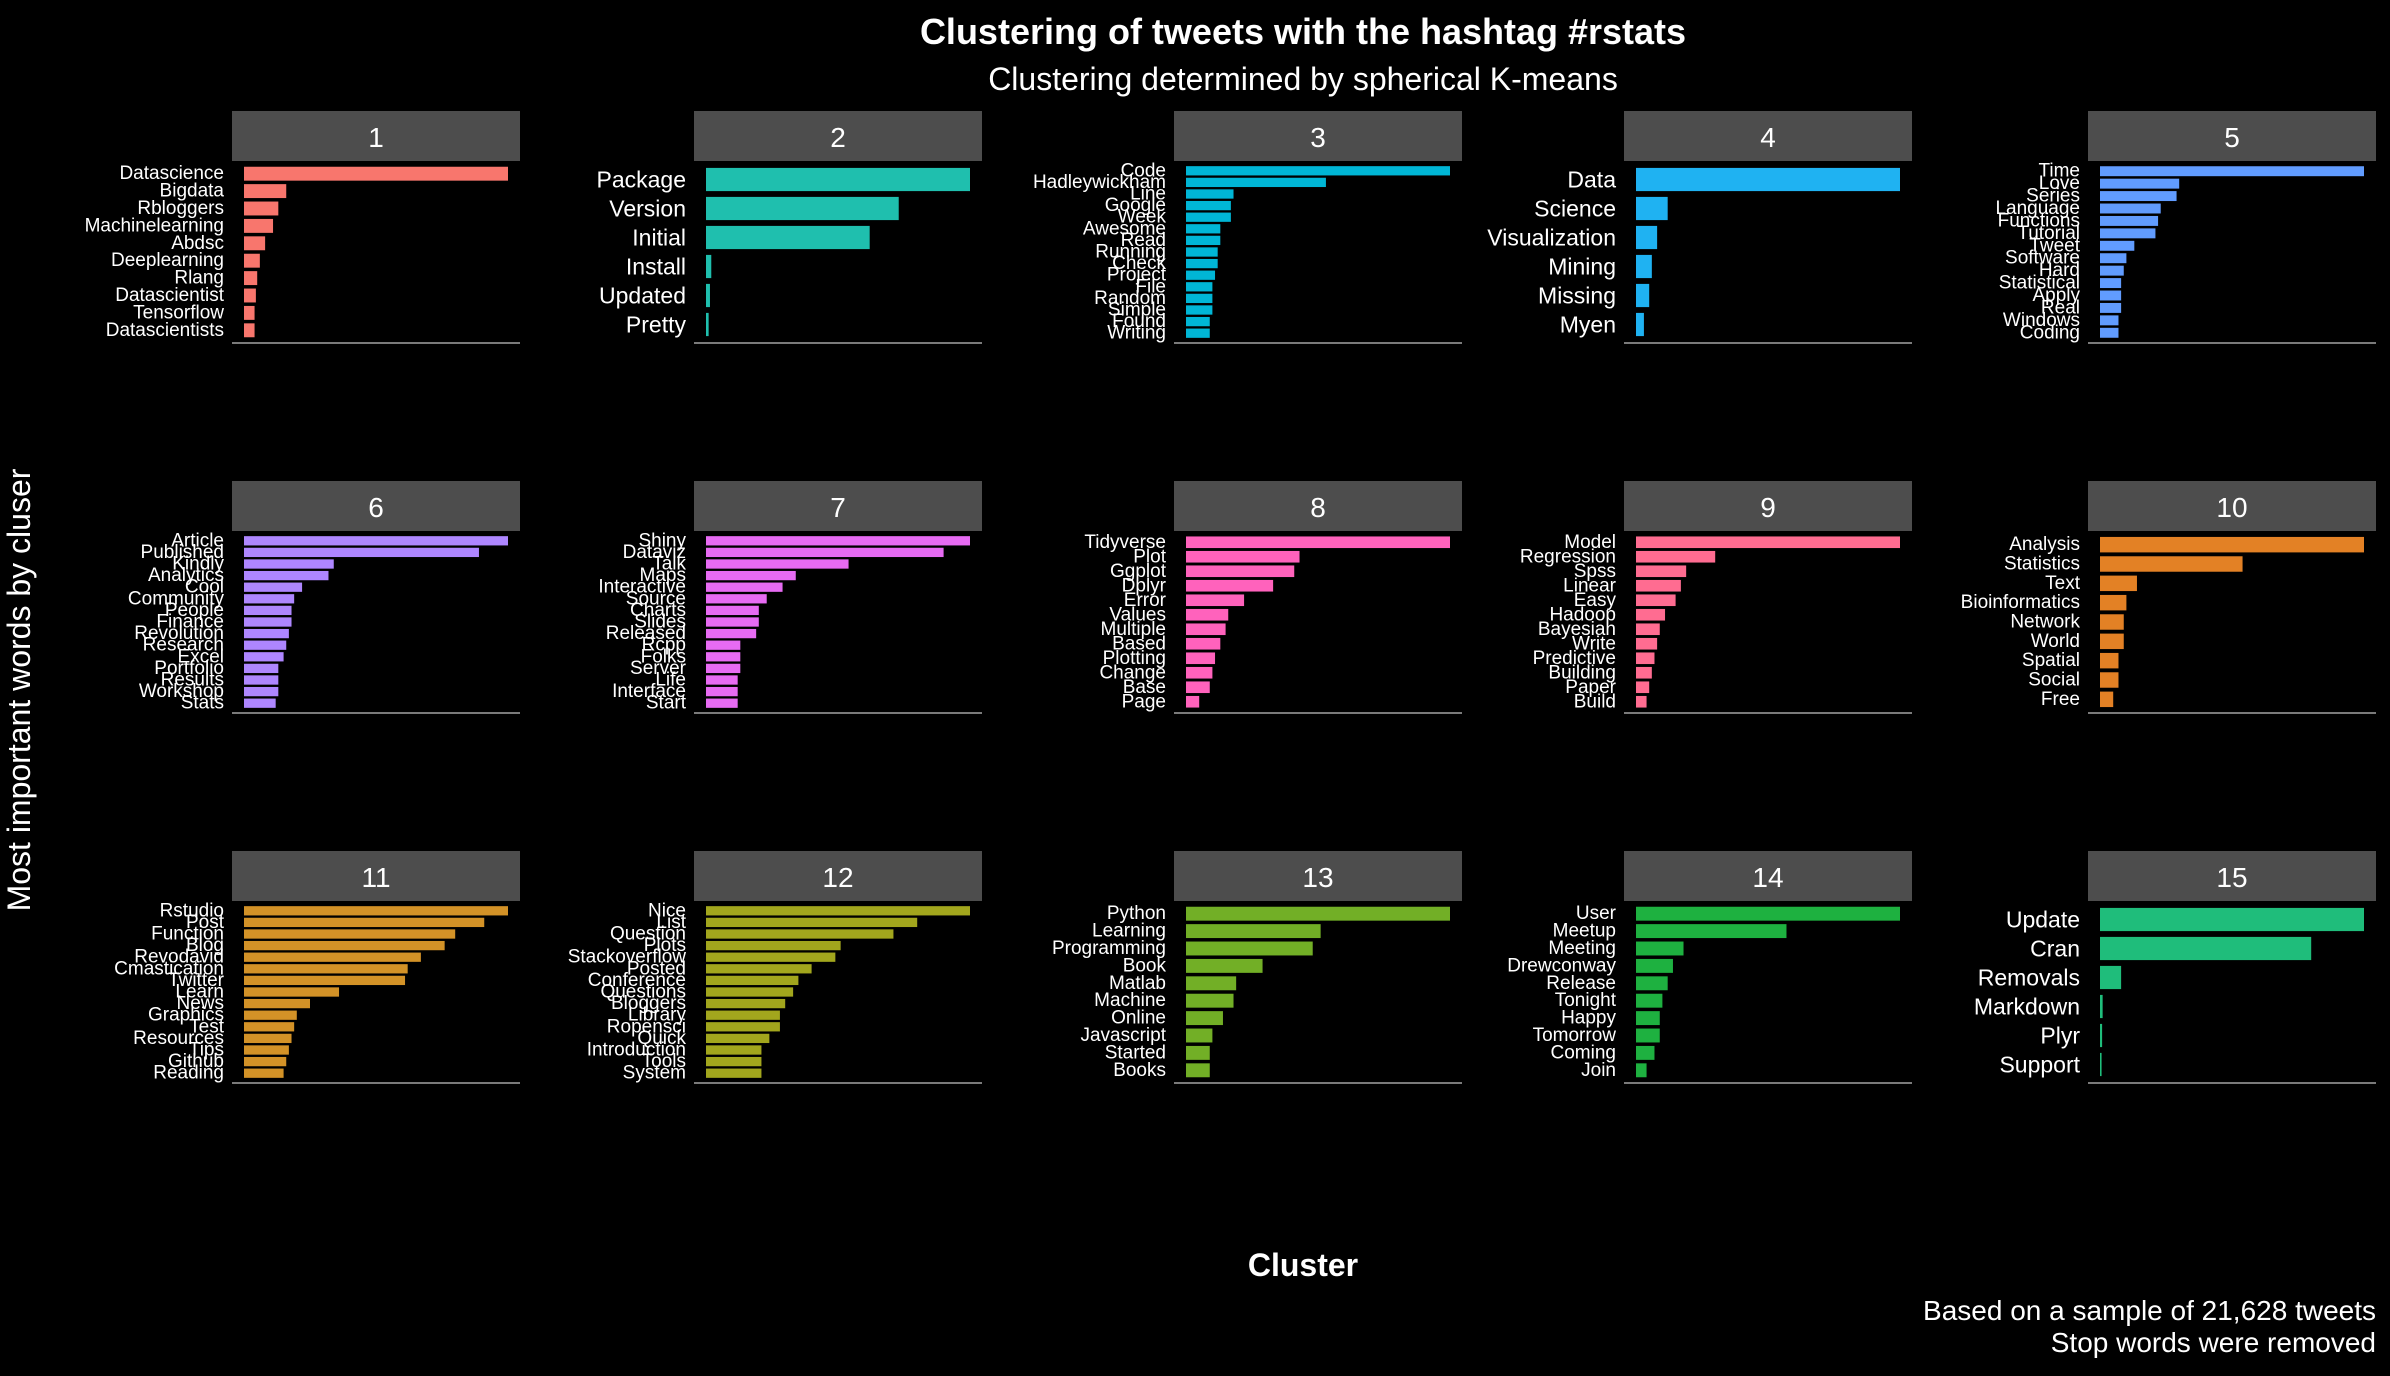 This screenshot has height=1376, width=2390. What do you see at coordinates (736, 599) in the screenshot?
I see `bar-source` at bounding box center [736, 599].